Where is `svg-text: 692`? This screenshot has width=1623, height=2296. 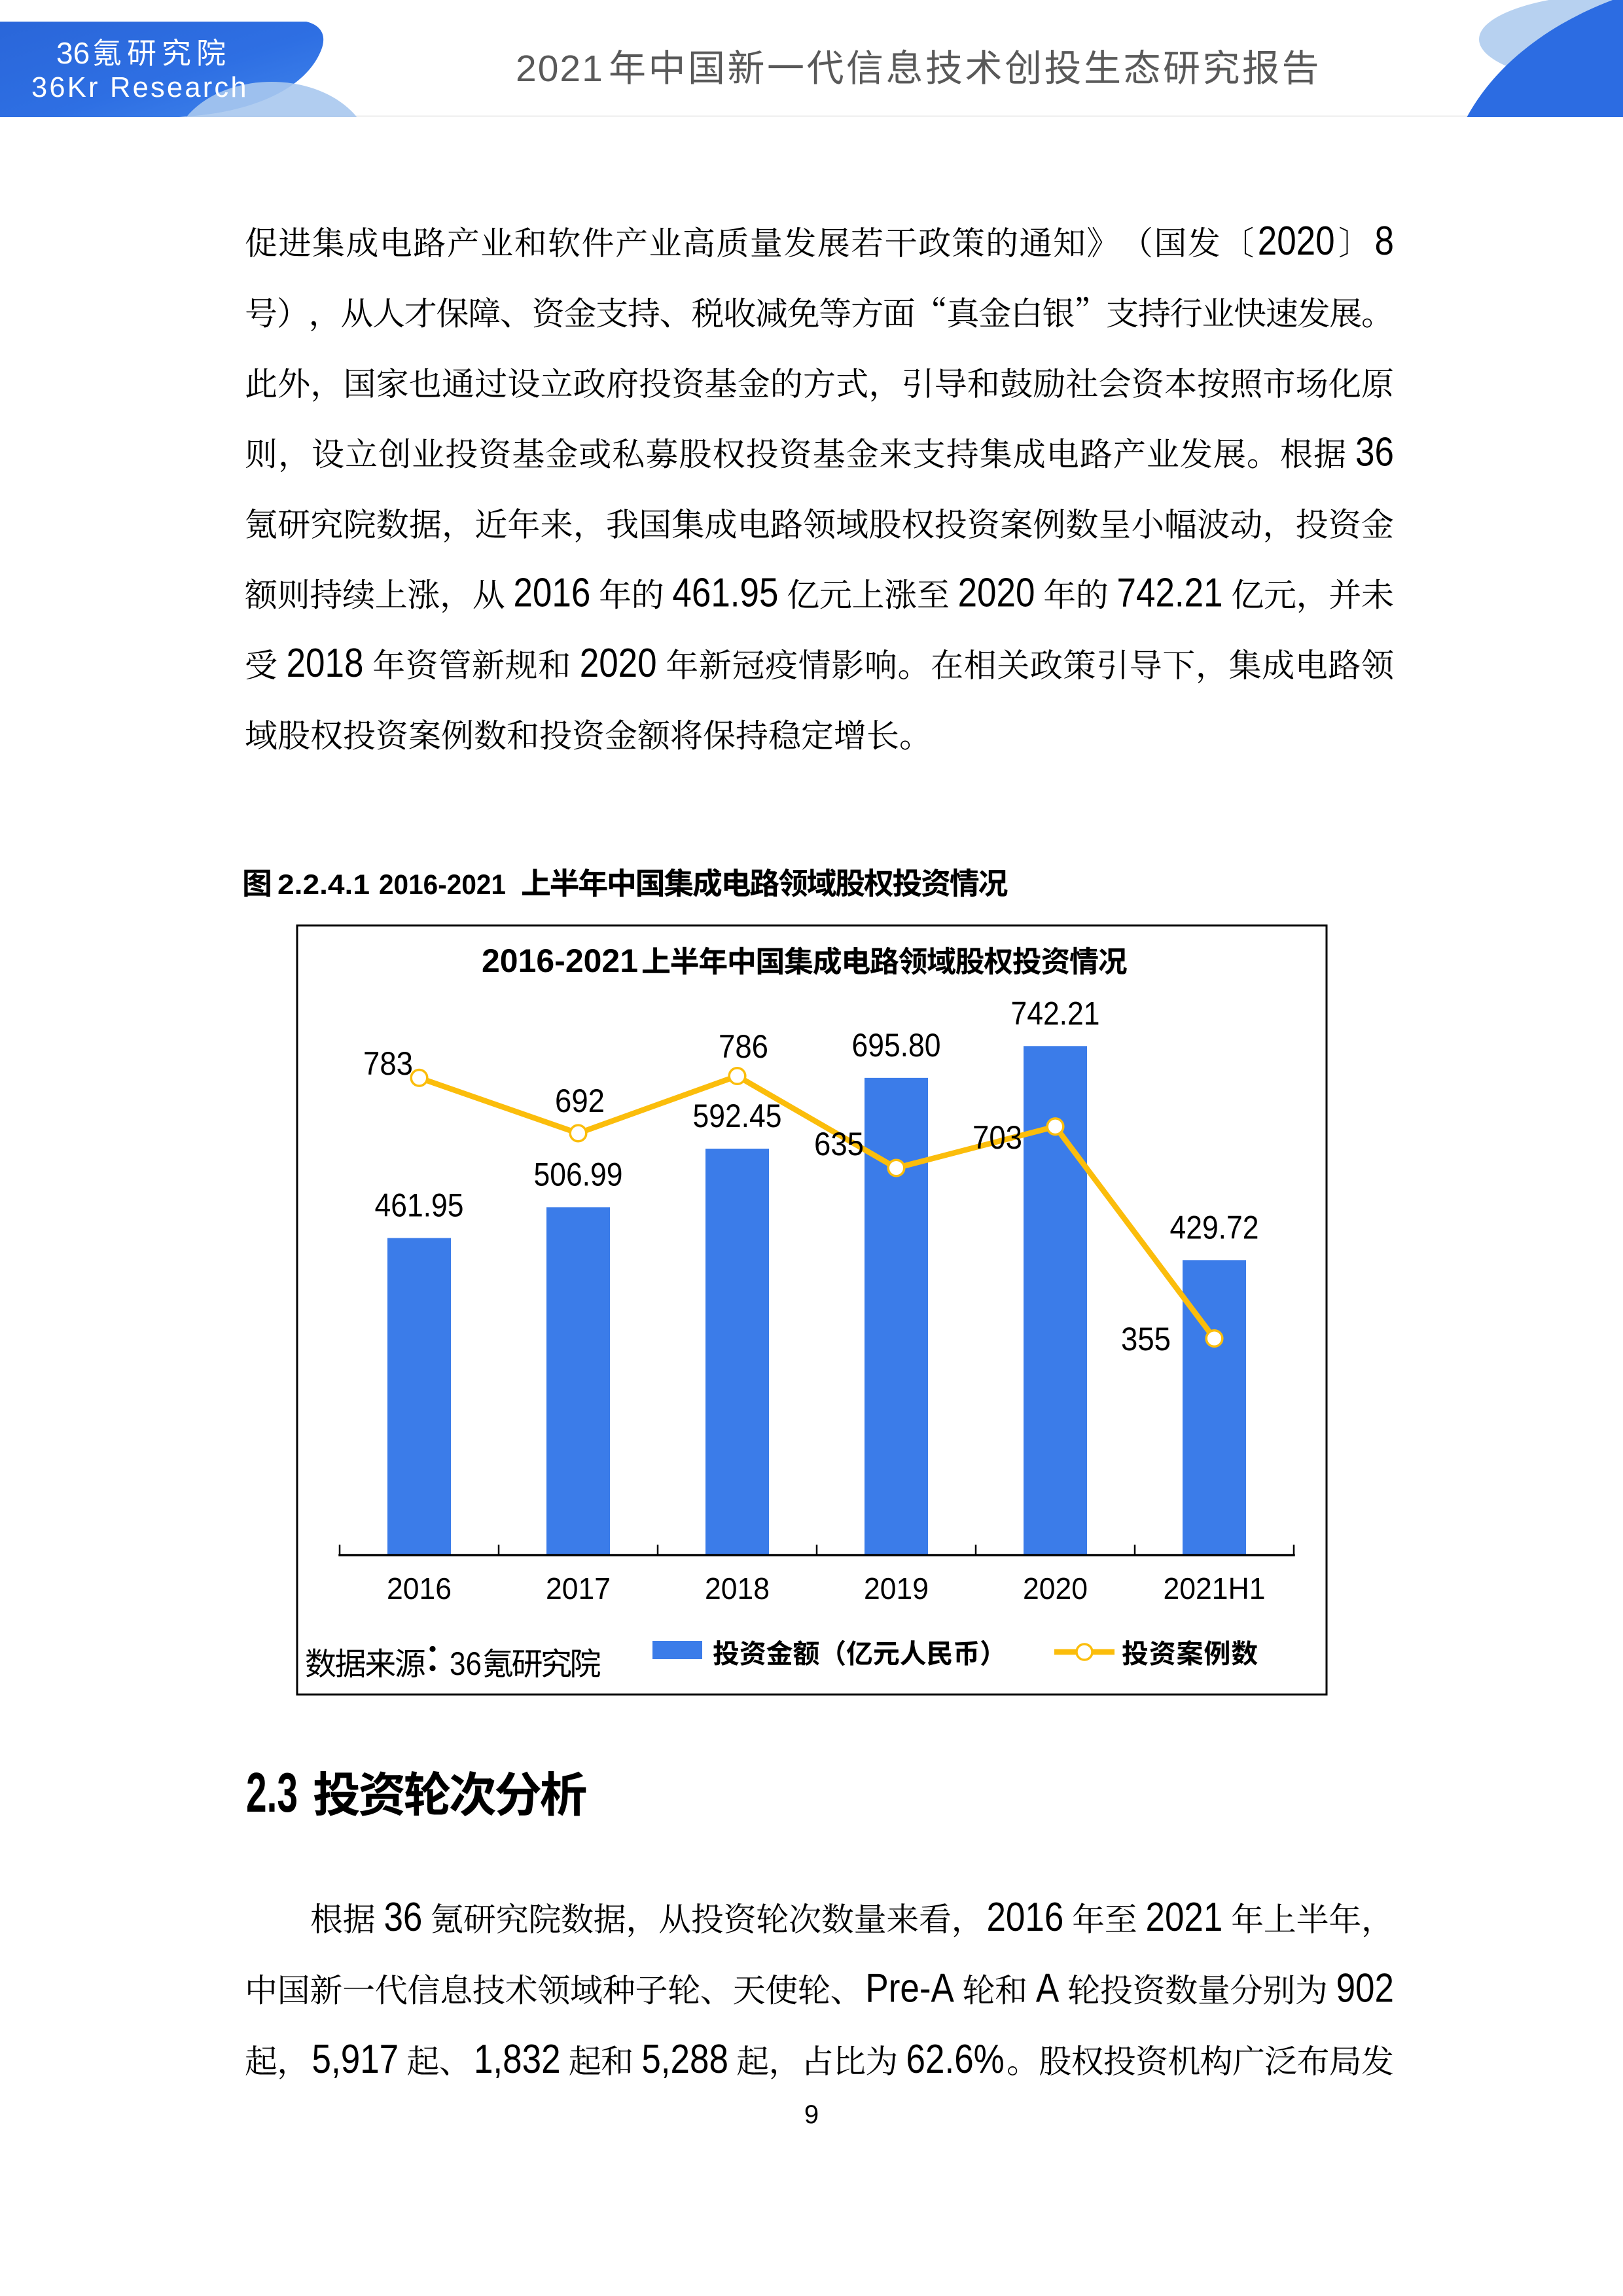 svg-text: 692 is located at coordinates (580, 1101).